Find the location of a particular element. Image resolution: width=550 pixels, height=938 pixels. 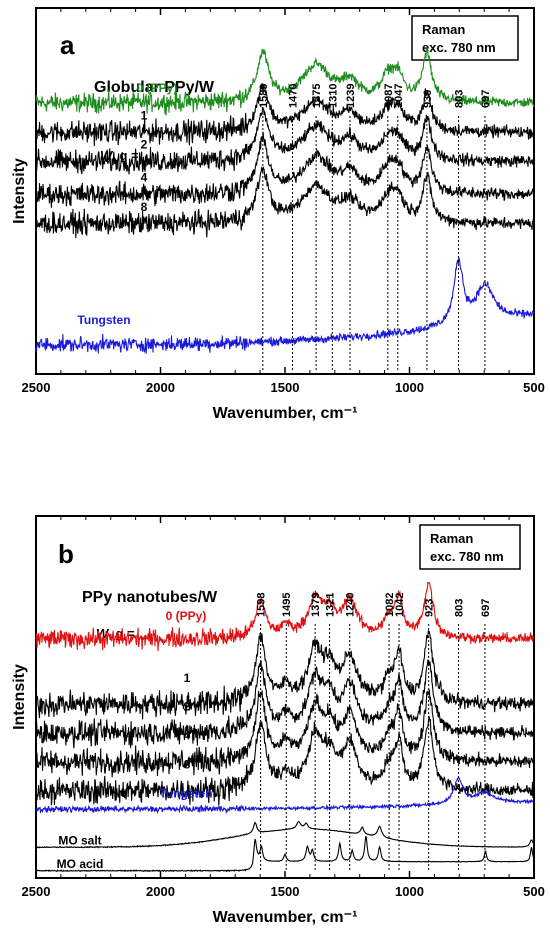

peak-label: 1087 is located at coordinates (389, 96).